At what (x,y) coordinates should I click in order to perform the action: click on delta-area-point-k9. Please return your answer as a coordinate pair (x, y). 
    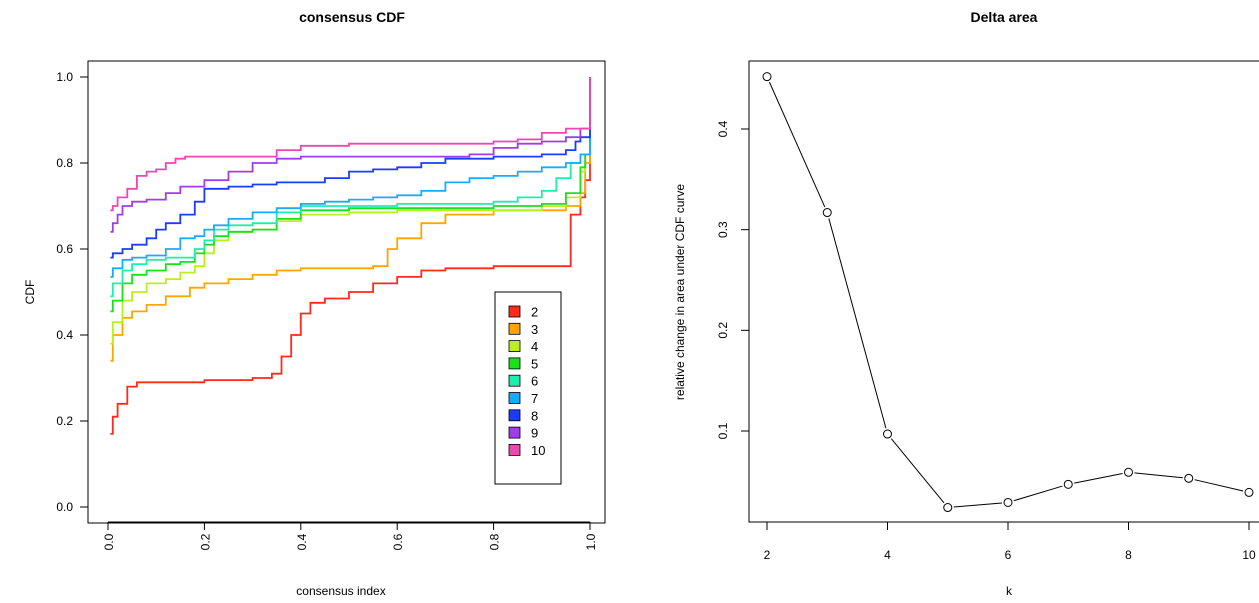
    Looking at the image, I should click on (1189, 478).